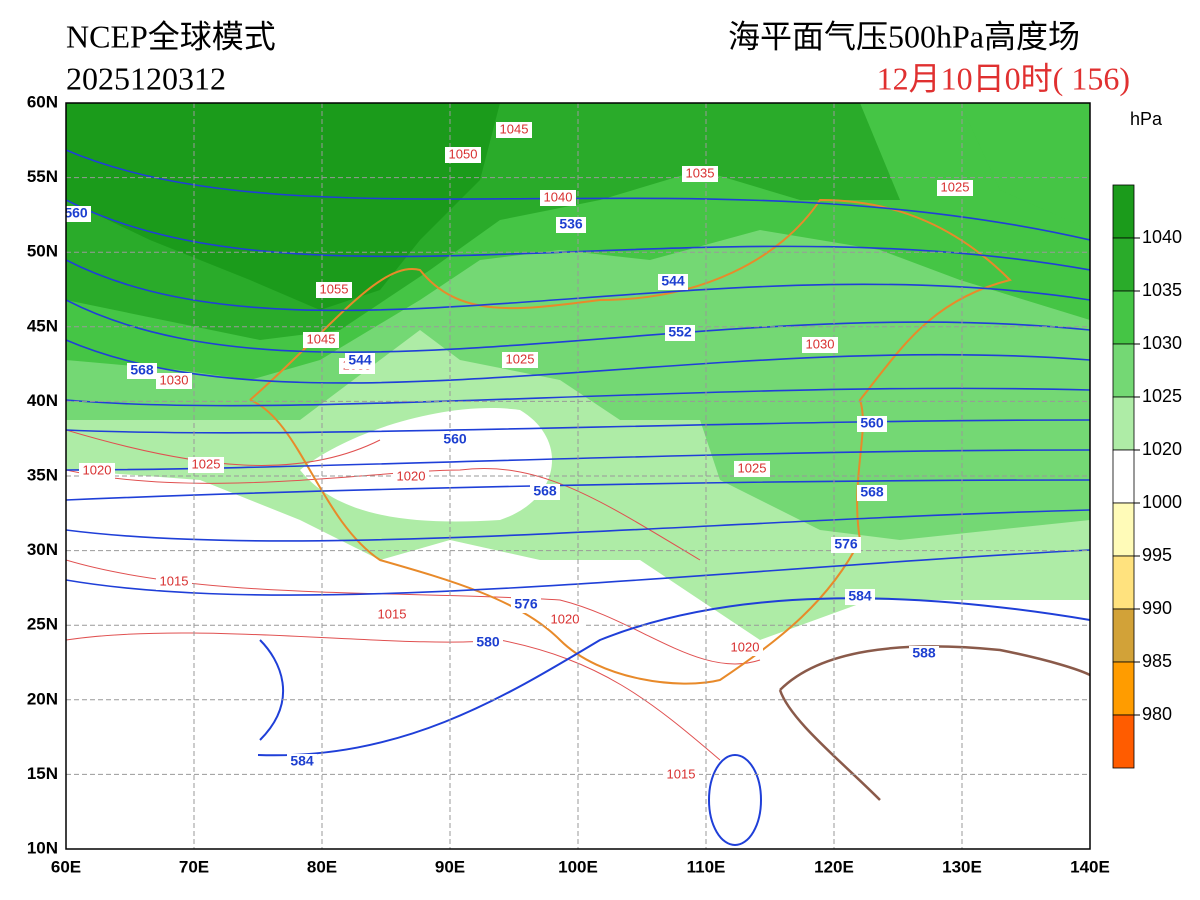 Image resolution: width=1200 pixels, height=900 pixels. Describe the element at coordinates (42, 400) in the screenshot. I see `y-tick-label: 40N` at that location.